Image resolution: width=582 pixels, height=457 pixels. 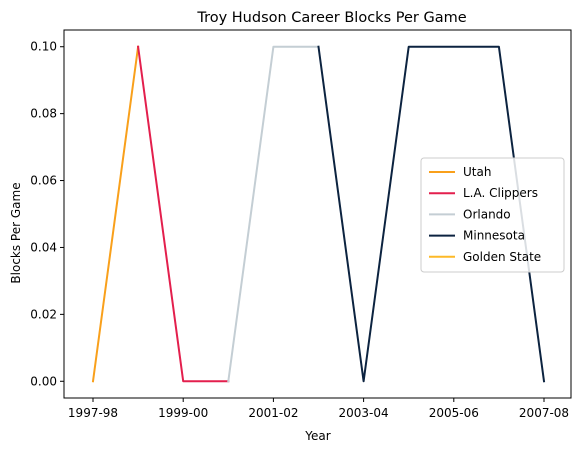 I want to click on y-axis-label: Blocks Per Game, so click(x=16, y=232).